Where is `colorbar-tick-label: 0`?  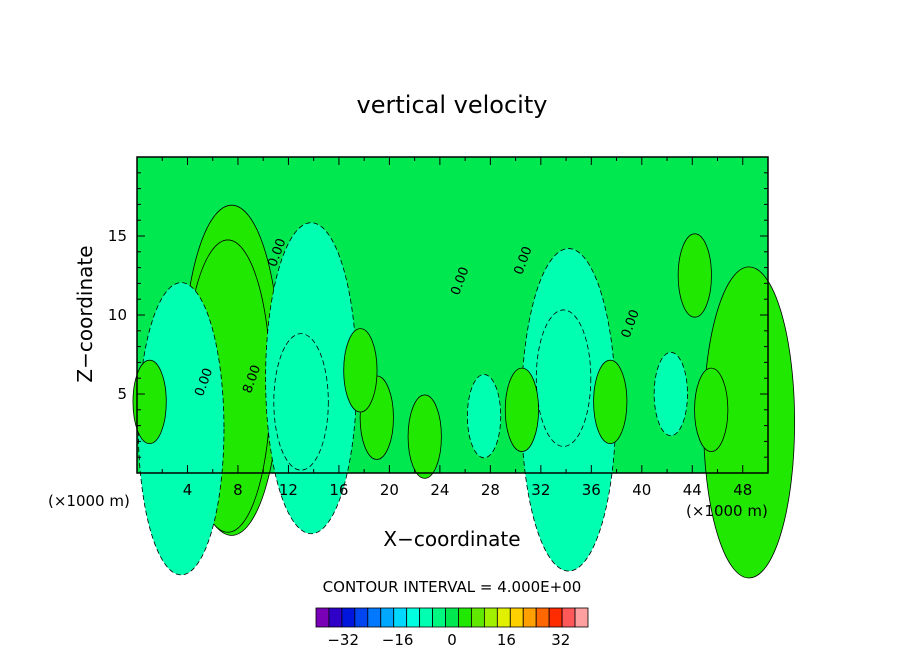 colorbar-tick-label: 0 is located at coordinates (452, 640).